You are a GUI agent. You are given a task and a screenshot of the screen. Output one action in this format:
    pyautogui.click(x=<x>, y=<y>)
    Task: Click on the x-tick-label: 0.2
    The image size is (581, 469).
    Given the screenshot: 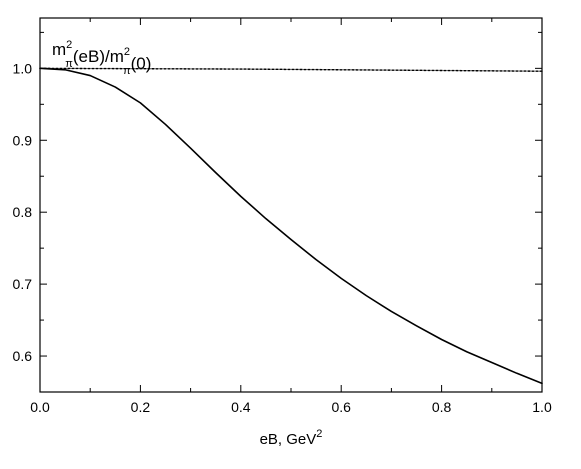 What is the action you would take?
    pyautogui.click(x=141, y=407)
    